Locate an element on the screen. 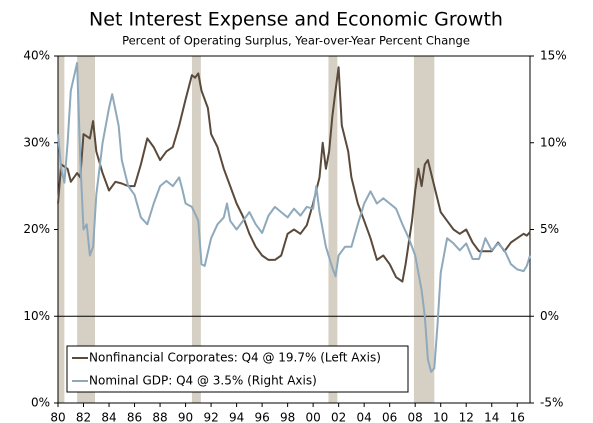  legend-box is located at coordinates (237, 369).